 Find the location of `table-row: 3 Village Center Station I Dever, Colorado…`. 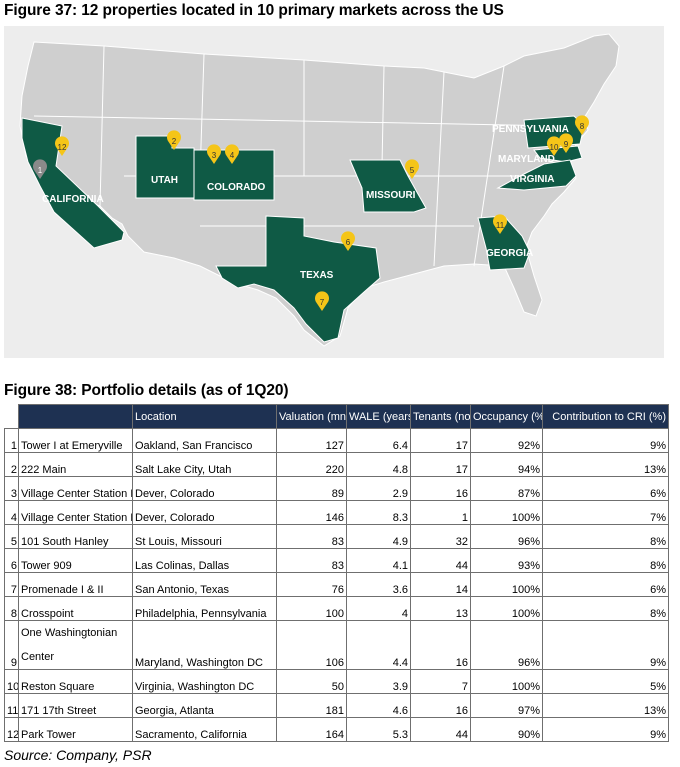

table-row: 3 Village Center Station I Dever, Colorado… is located at coordinates (336, 488).